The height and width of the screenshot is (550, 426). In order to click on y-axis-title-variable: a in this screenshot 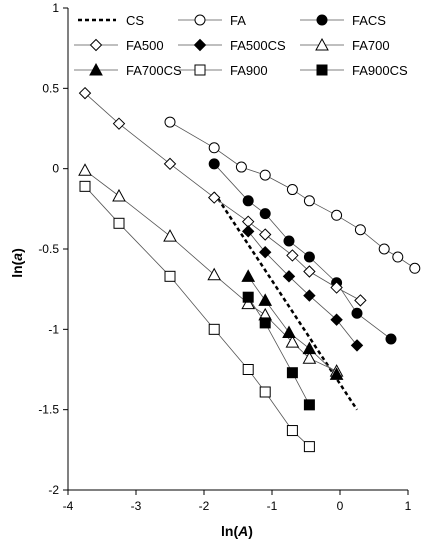, I will do `click(17, 257)`.